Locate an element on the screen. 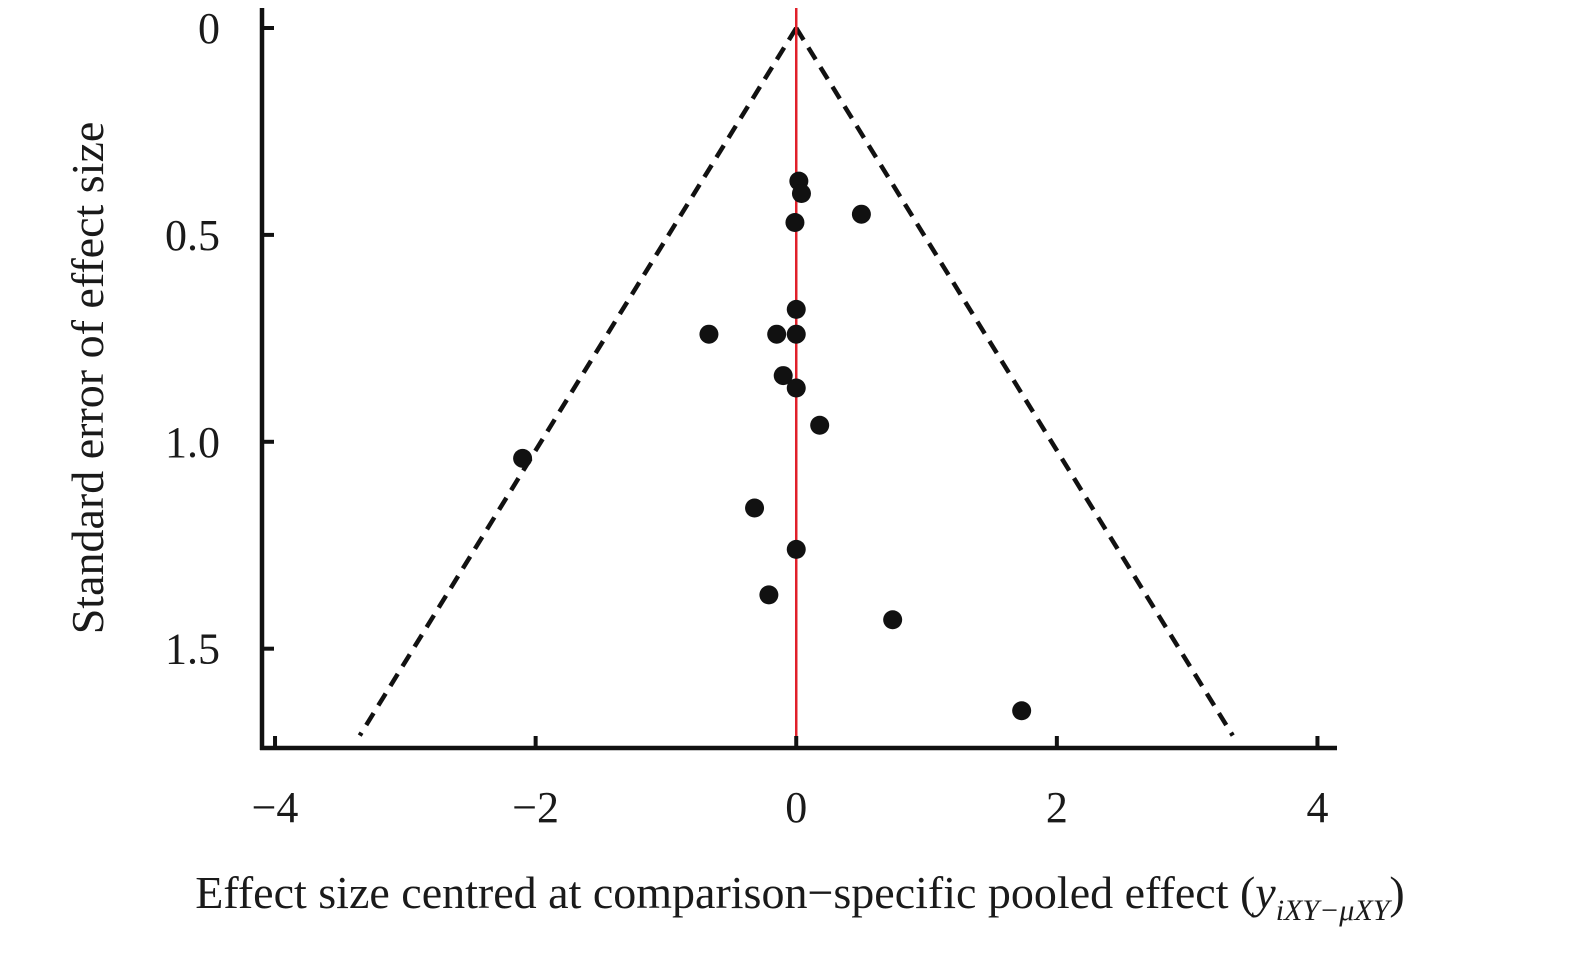 Image resolution: width=1575 pixels, height=953 pixels. x-tick-label: −4 is located at coordinates (275, 807).